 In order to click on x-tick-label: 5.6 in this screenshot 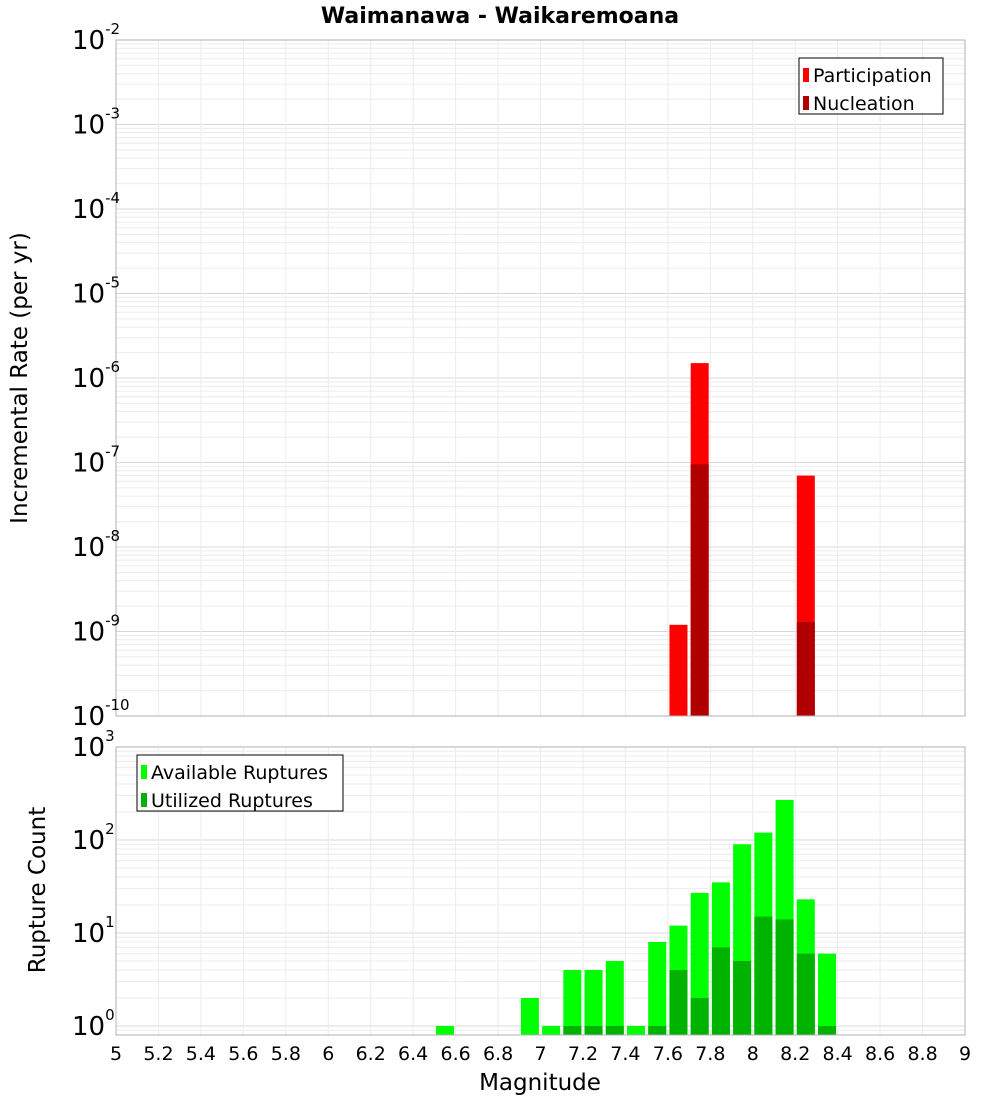, I will do `click(243, 1054)`.